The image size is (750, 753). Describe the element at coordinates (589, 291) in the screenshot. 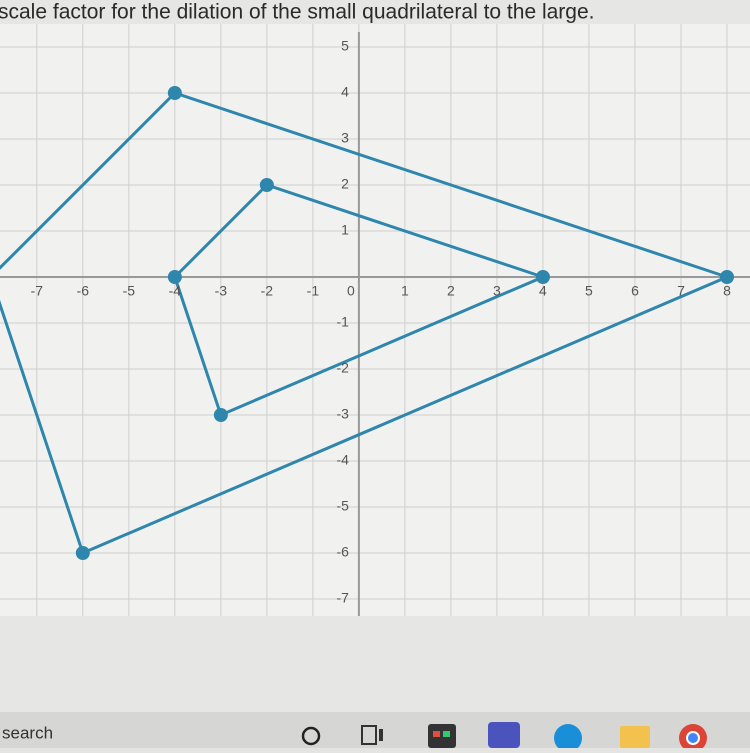

I see `x-tick-label: 5` at that location.